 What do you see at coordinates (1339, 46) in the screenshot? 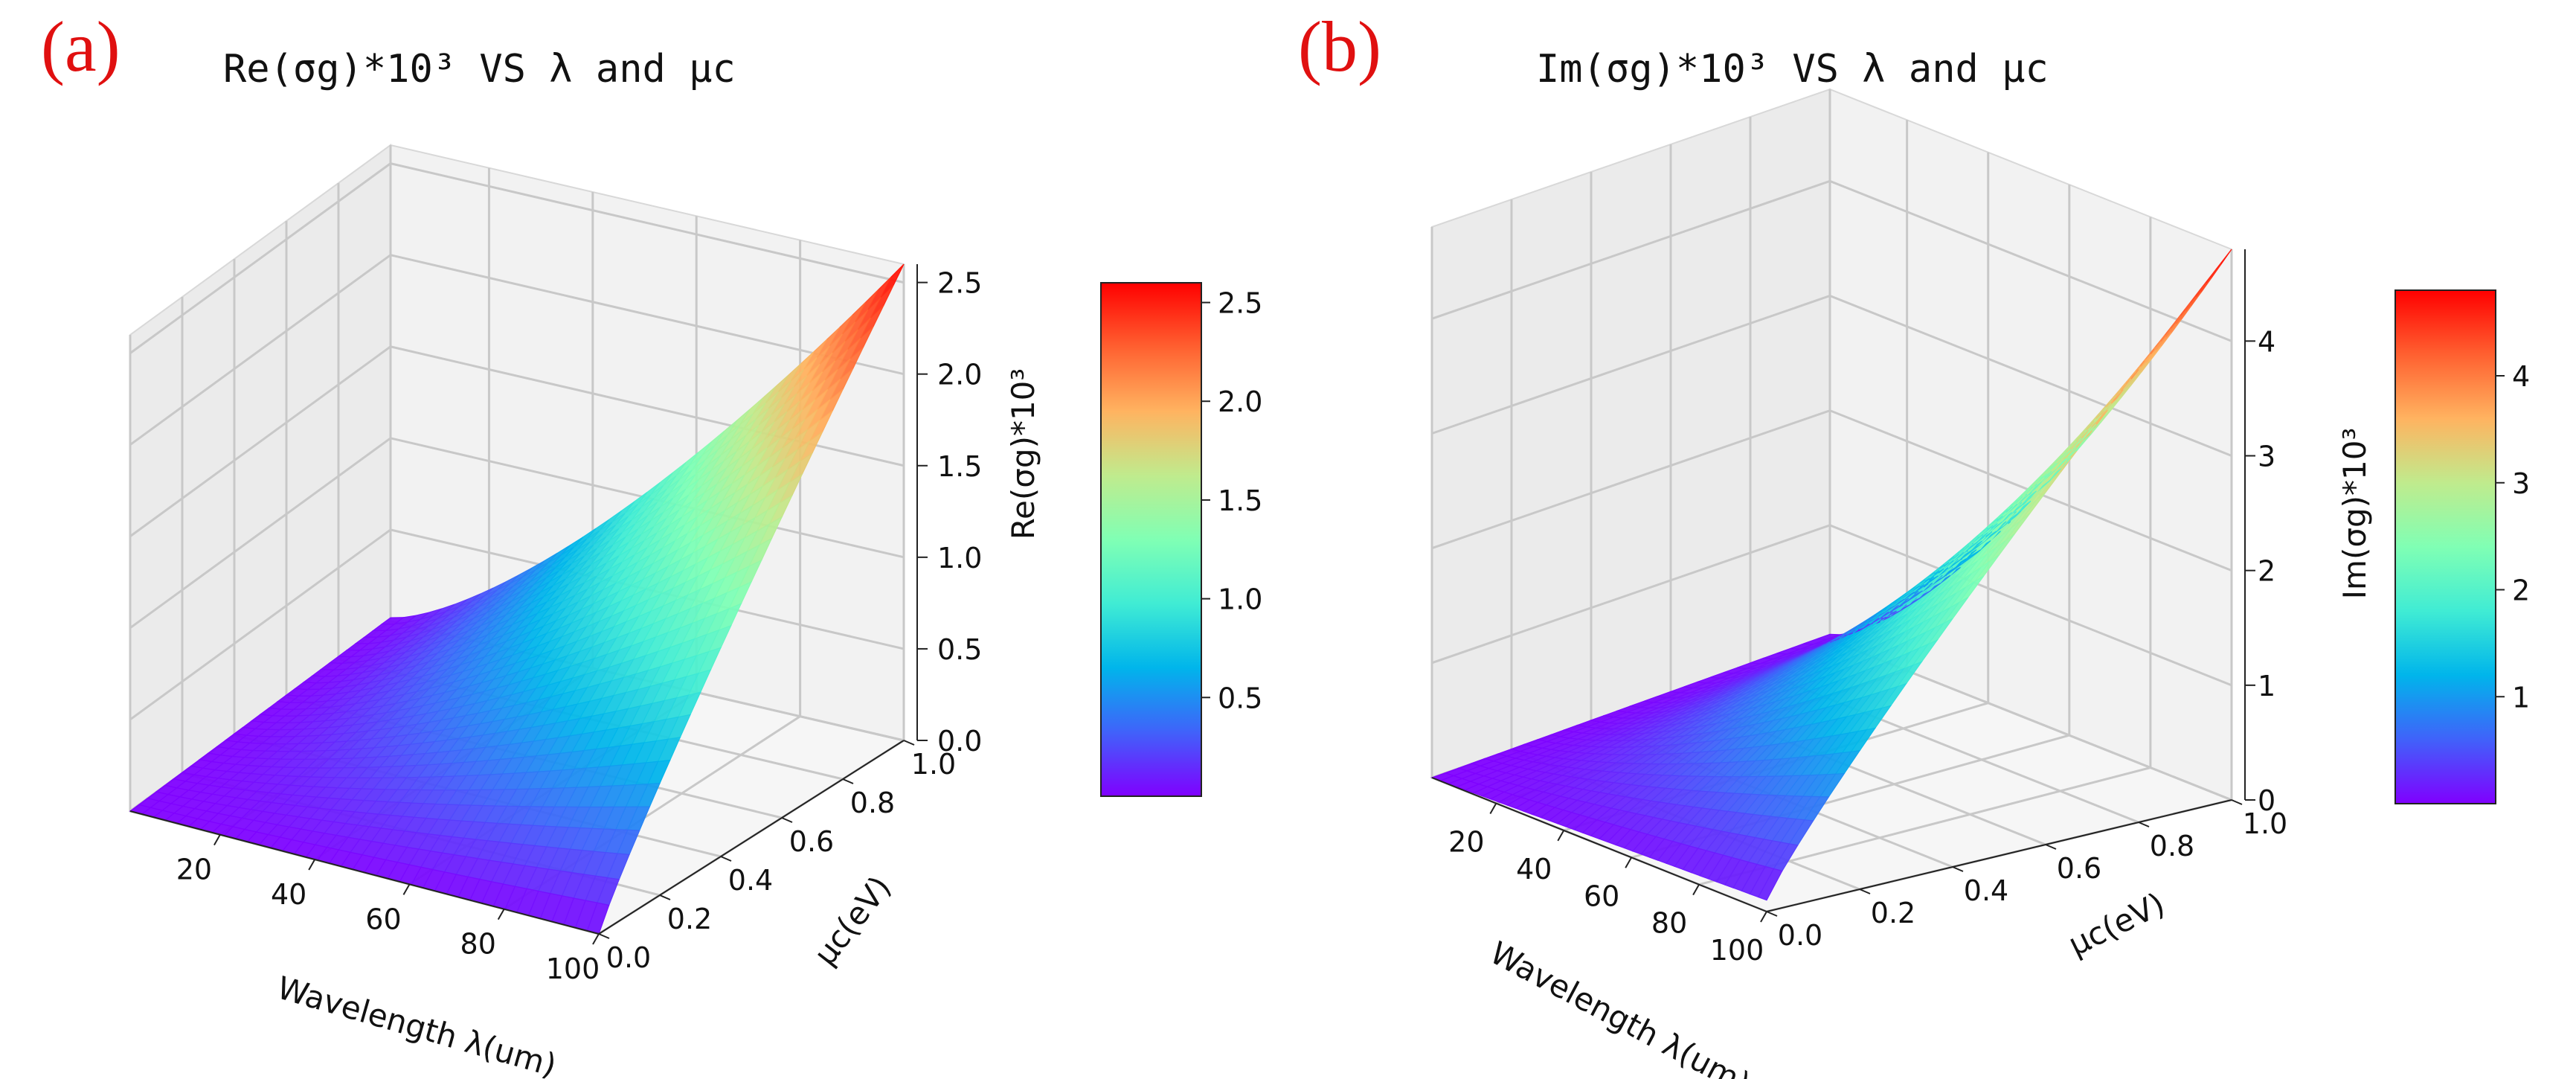
I see `panel-label: (b)` at bounding box center [1339, 46].